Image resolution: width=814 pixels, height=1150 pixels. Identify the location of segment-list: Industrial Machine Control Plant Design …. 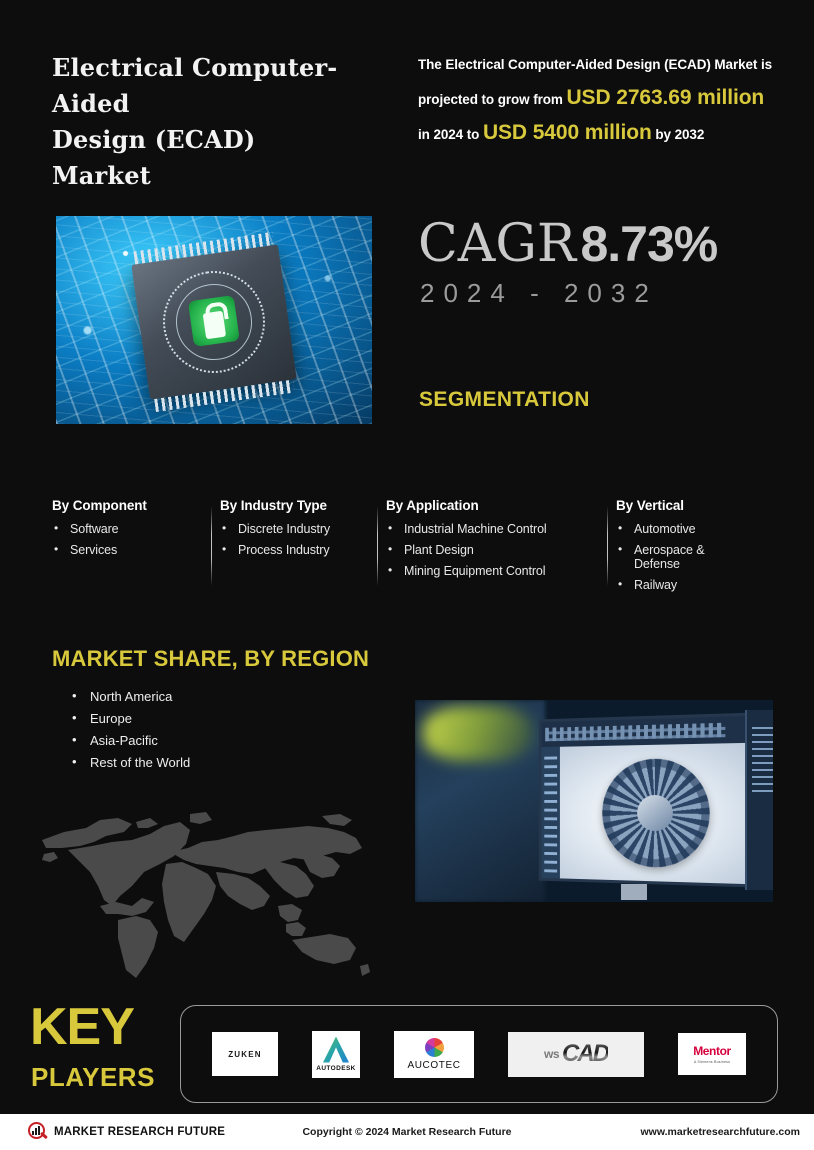
(494, 549).